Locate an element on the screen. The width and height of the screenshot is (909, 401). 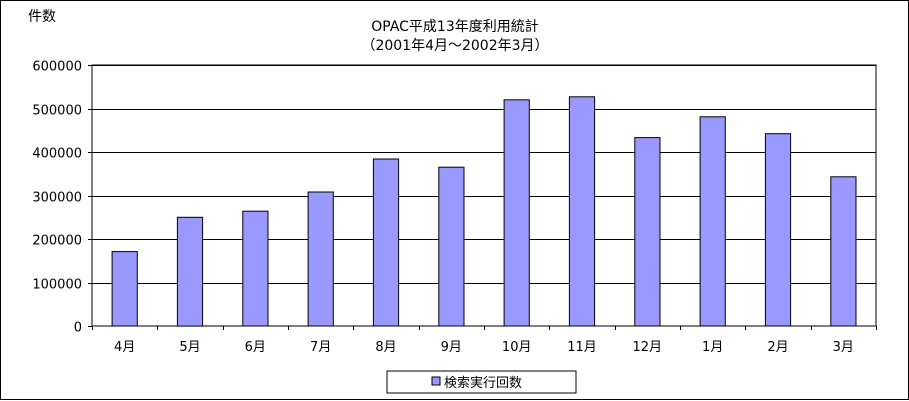
x-tick-label: 11月 is located at coordinates (582, 347).